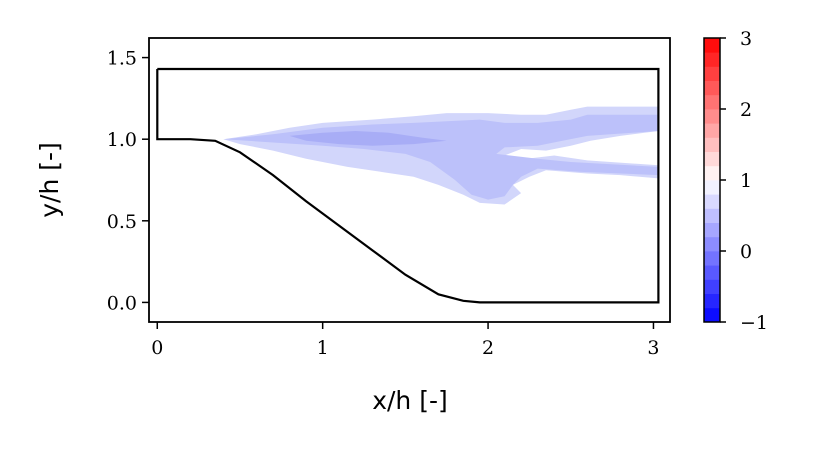  I want to click on y-tick-label: 1.0, so click(122, 140).